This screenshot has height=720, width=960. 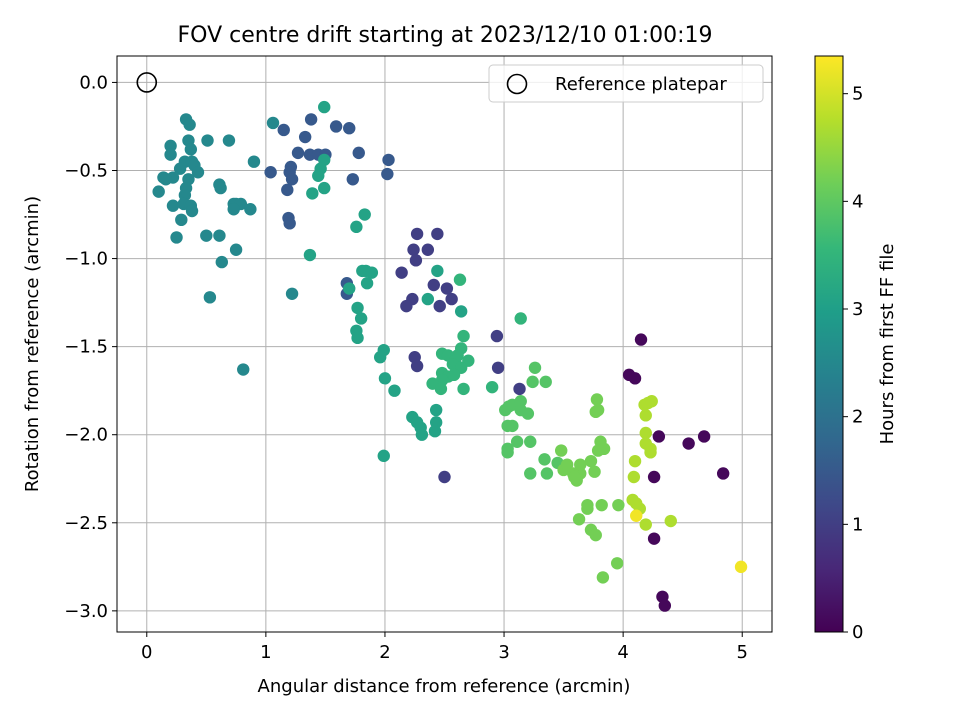 What do you see at coordinates (622, 652) in the screenshot?
I see `x-tick-label: 4` at bounding box center [622, 652].